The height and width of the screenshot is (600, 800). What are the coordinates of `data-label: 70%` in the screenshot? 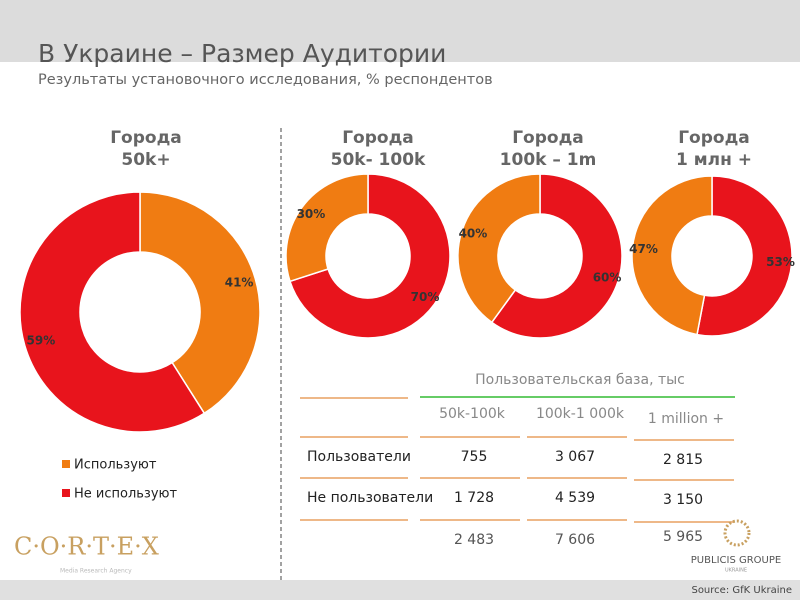 It's located at (425, 297).